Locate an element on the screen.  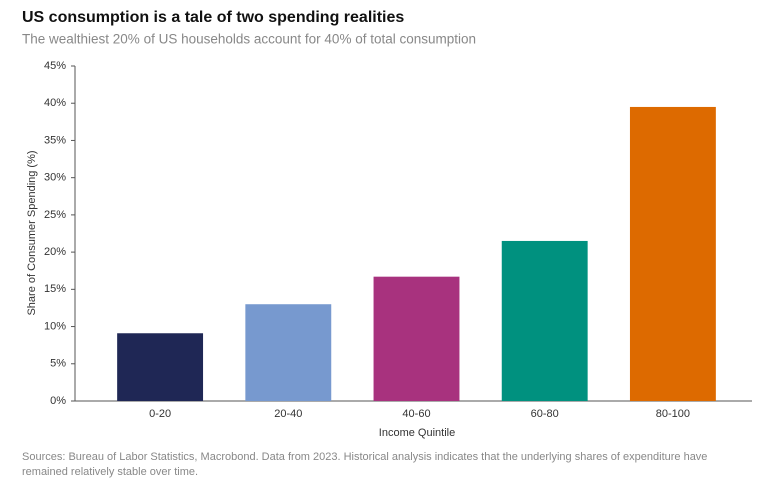
x-tick-label: 20-40 is located at coordinates (288, 414).